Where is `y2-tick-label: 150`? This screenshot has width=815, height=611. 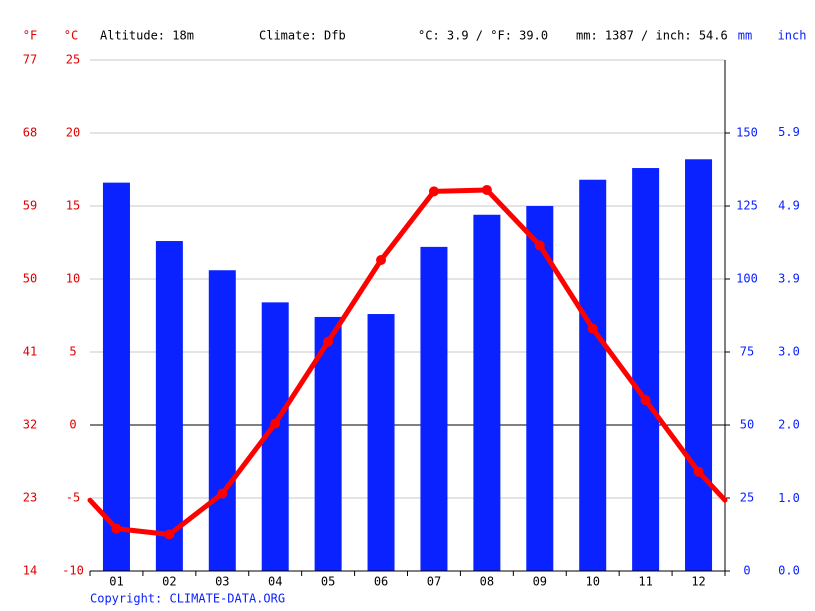 y2-tick-label: 150 is located at coordinates (747, 133).